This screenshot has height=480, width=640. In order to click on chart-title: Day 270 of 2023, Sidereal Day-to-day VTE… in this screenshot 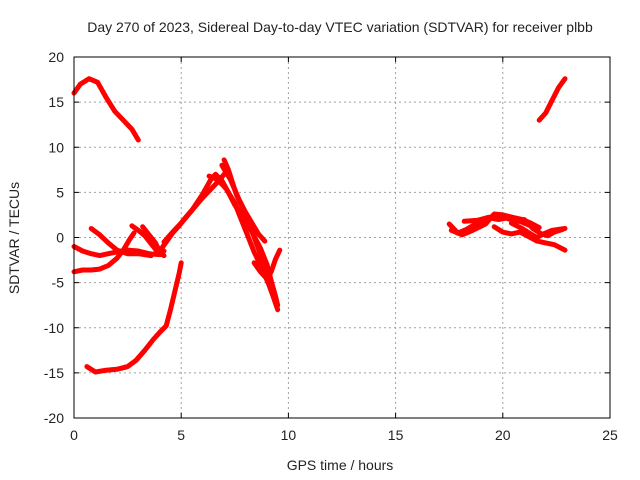, I will do `click(340, 27)`.